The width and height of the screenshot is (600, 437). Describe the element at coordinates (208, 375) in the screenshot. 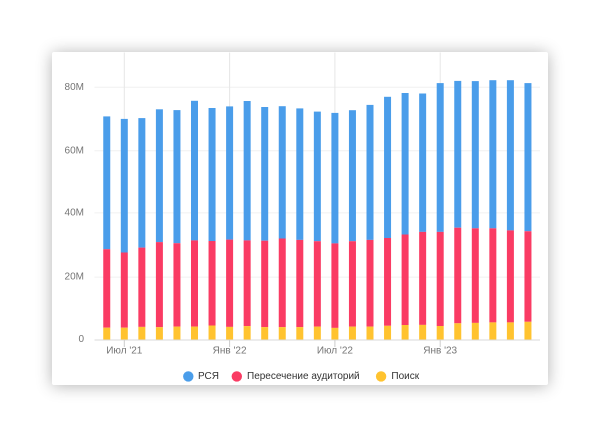

I see `svg-text: РСЯ` at that location.